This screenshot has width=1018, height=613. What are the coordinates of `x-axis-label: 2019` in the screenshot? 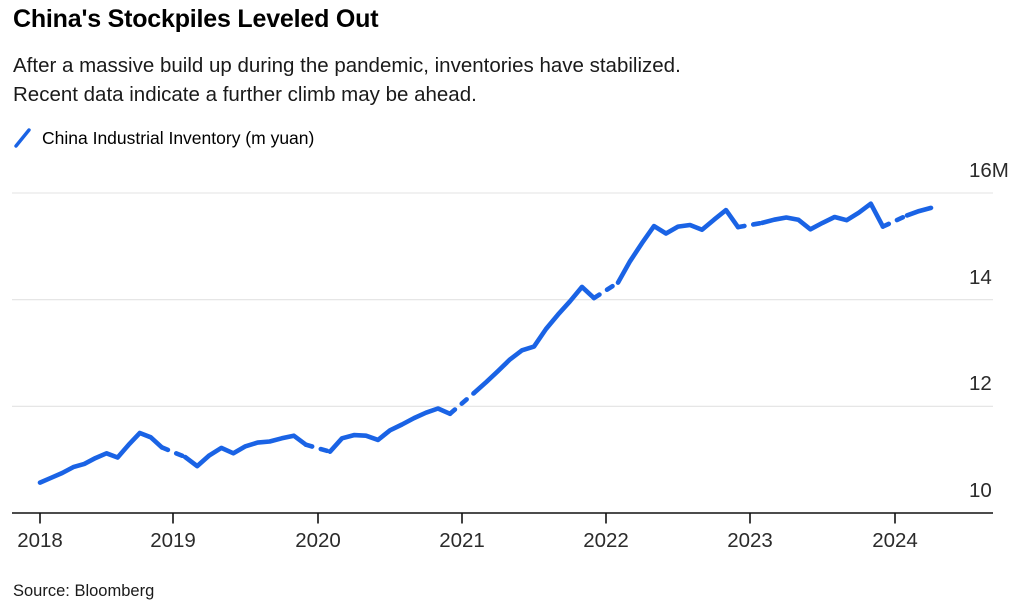 It's located at (173, 540).